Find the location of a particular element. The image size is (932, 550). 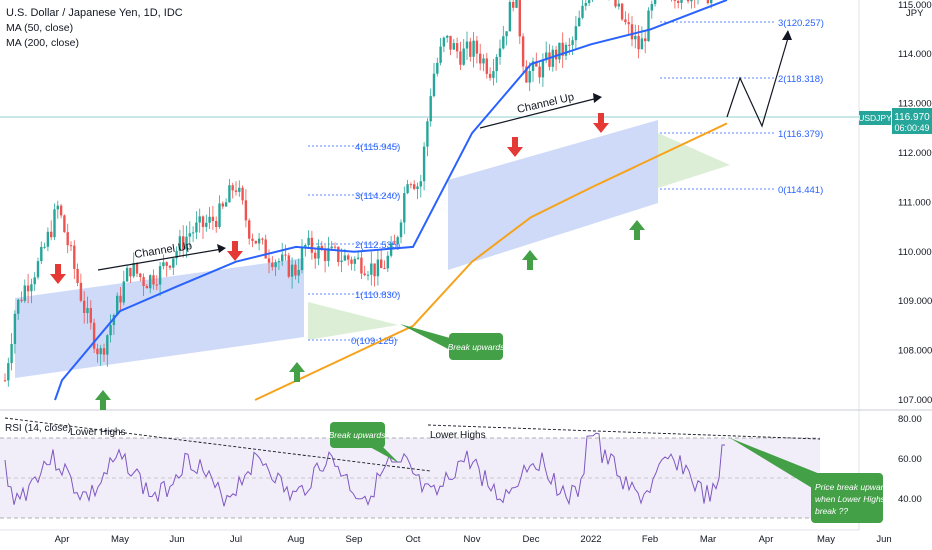

symbol-title: U.S. Dollar / Japanese Yen, 1D, IDC is located at coordinates (94, 13).